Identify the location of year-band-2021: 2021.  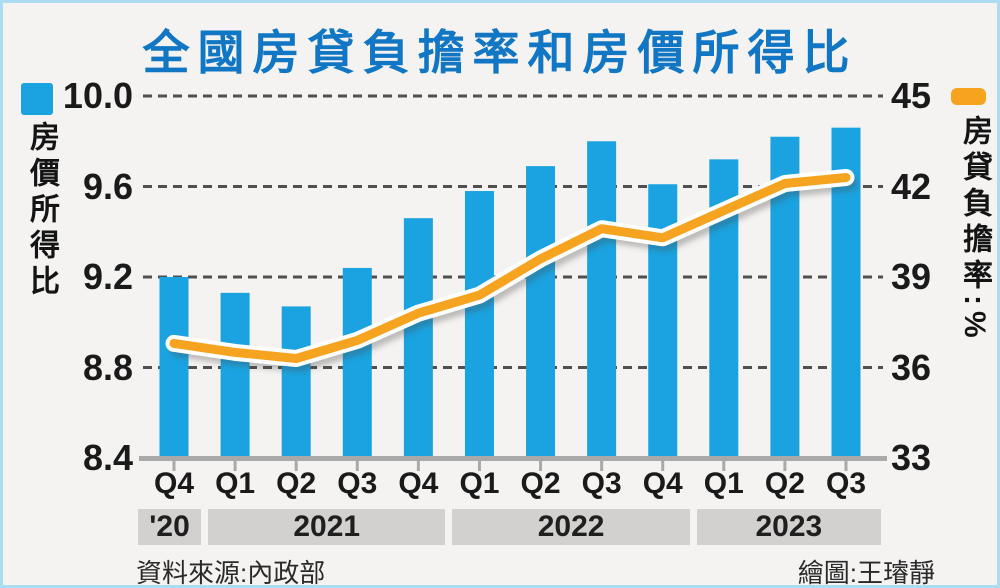
(327, 527).